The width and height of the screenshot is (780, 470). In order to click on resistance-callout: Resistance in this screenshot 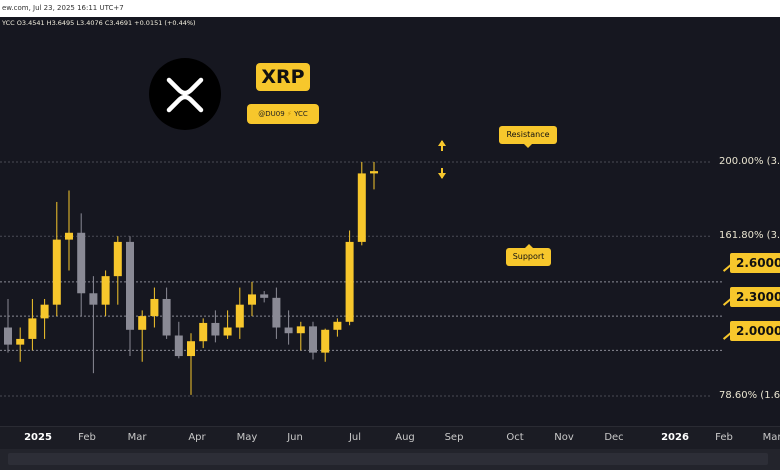, I will do `click(528, 137)`.